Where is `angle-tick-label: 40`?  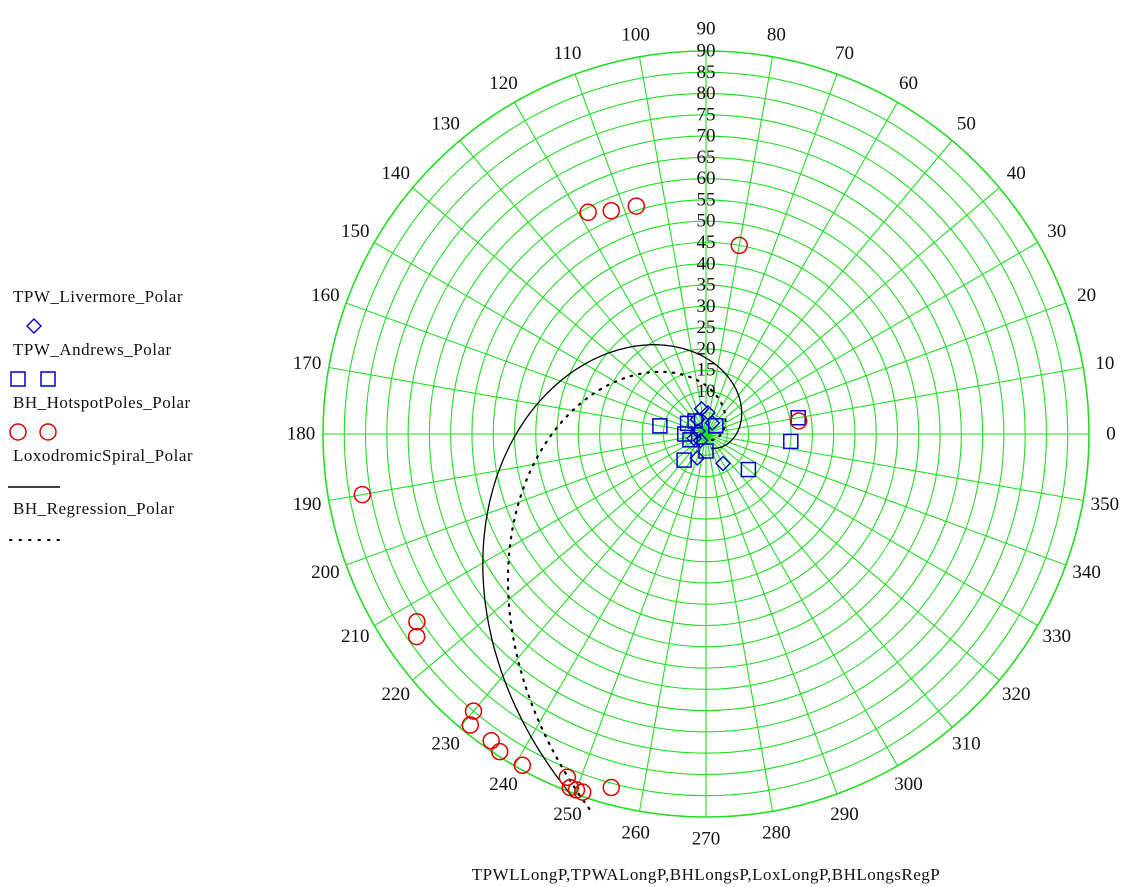 angle-tick-label: 40 is located at coordinates (1016, 173).